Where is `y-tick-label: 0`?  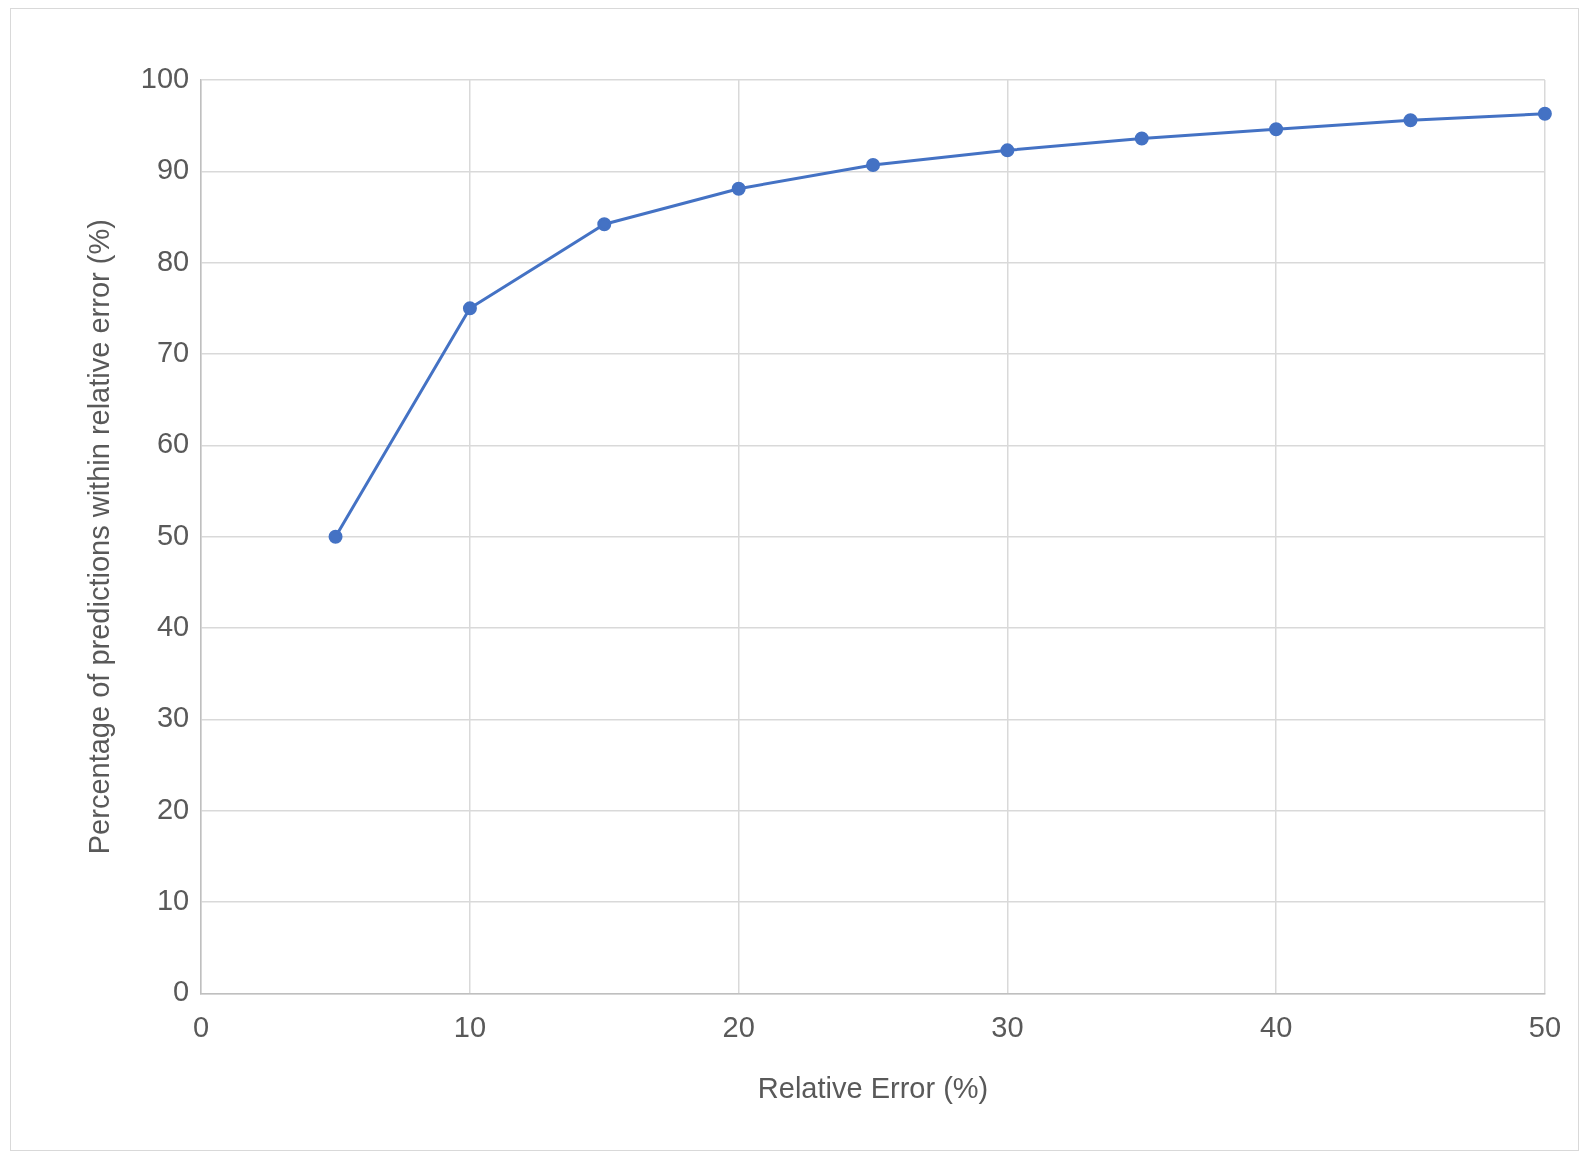
y-tick-label: 0 is located at coordinates (181, 991).